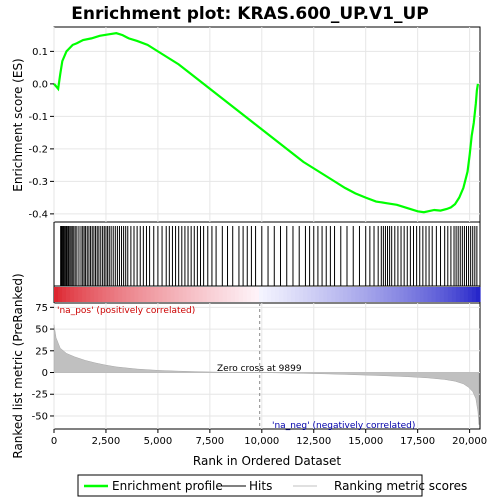 The height and width of the screenshot is (500, 500). Describe the element at coordinates (38, 117) in the screenshot. I see `es-tick-label: -0.1` at that location.